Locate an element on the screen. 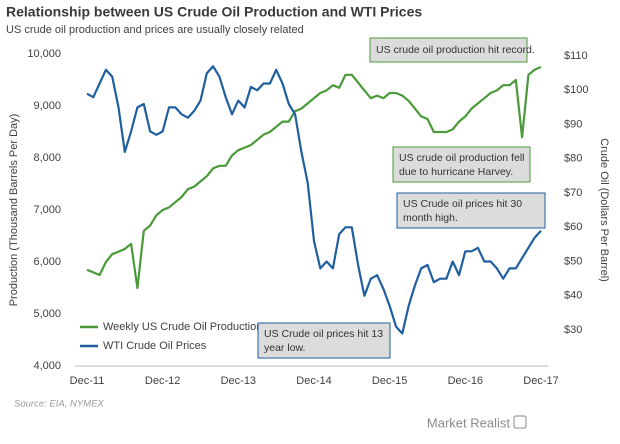  annotation: US Crude oil prices hit 13 is located at coordinates (323, 334).